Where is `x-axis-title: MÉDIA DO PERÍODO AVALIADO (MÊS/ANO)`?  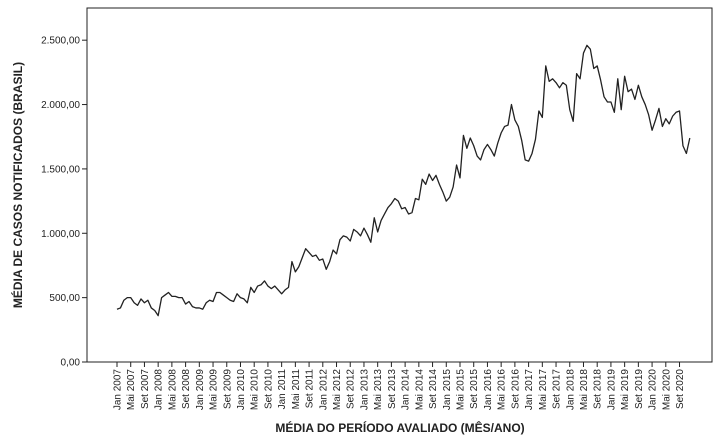
x-axis-title: MÉDIA DO PERÍODO AVALIADO (MÊS/ANO) is located at coordinates (399, 427).